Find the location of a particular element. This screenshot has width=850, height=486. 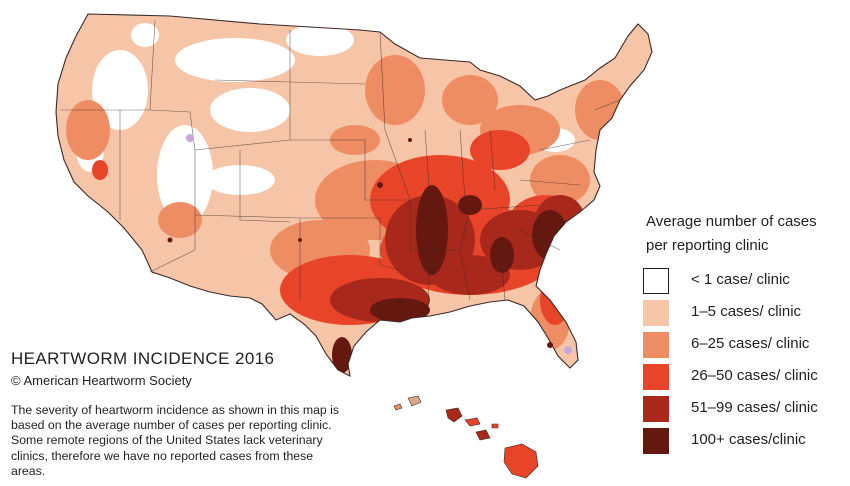

legend-item-26-50: 26–50 cases/ clinic is located at coordinates (743, 377).